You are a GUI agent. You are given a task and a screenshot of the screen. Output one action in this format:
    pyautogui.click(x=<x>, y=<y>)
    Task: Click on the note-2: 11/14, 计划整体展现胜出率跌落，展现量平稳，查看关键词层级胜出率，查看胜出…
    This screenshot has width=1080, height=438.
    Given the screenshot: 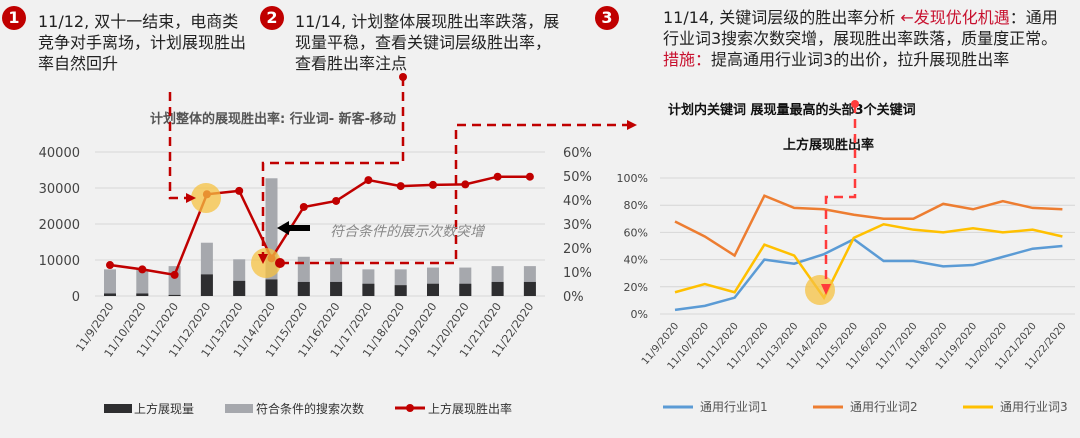 What is the action you would take?
    pyautogui.click(x=427, y=42)
    